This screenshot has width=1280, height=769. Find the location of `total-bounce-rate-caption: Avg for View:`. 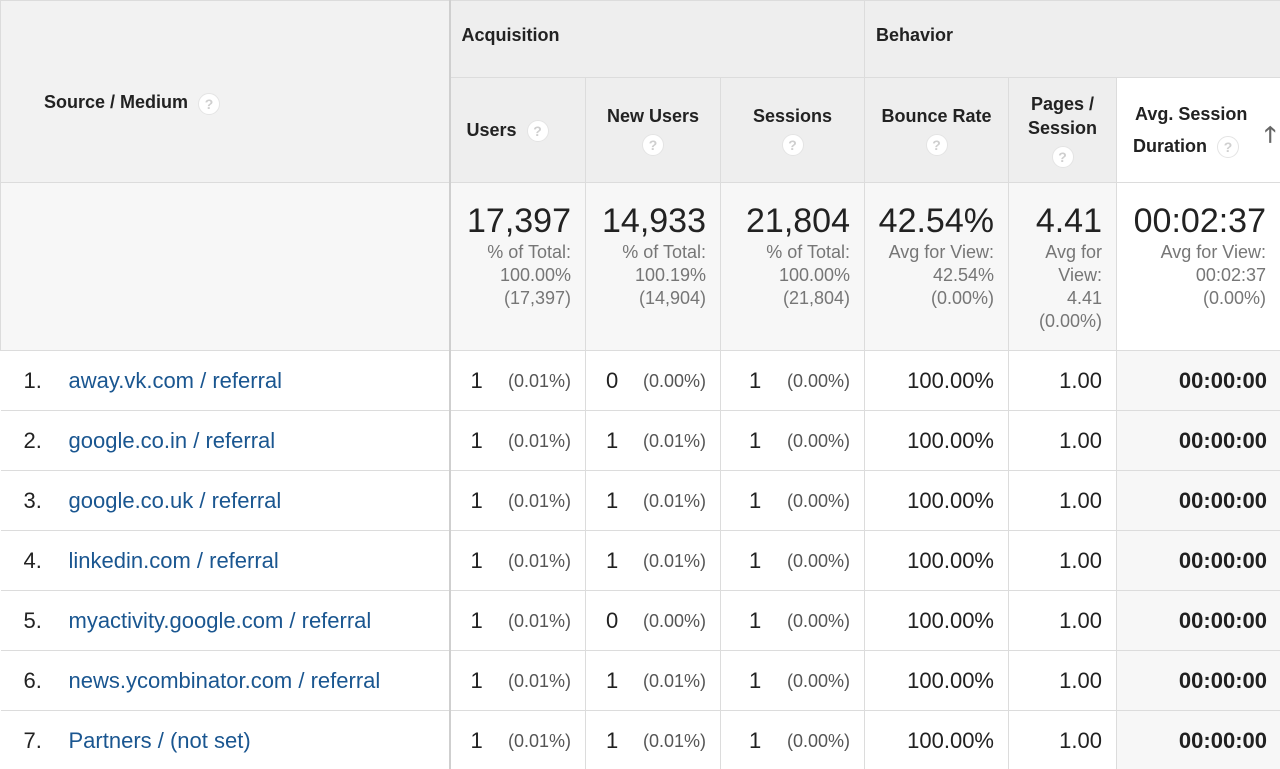

total-bounce-rate-caption: Avg for View: is located at coordinates (941, 252).